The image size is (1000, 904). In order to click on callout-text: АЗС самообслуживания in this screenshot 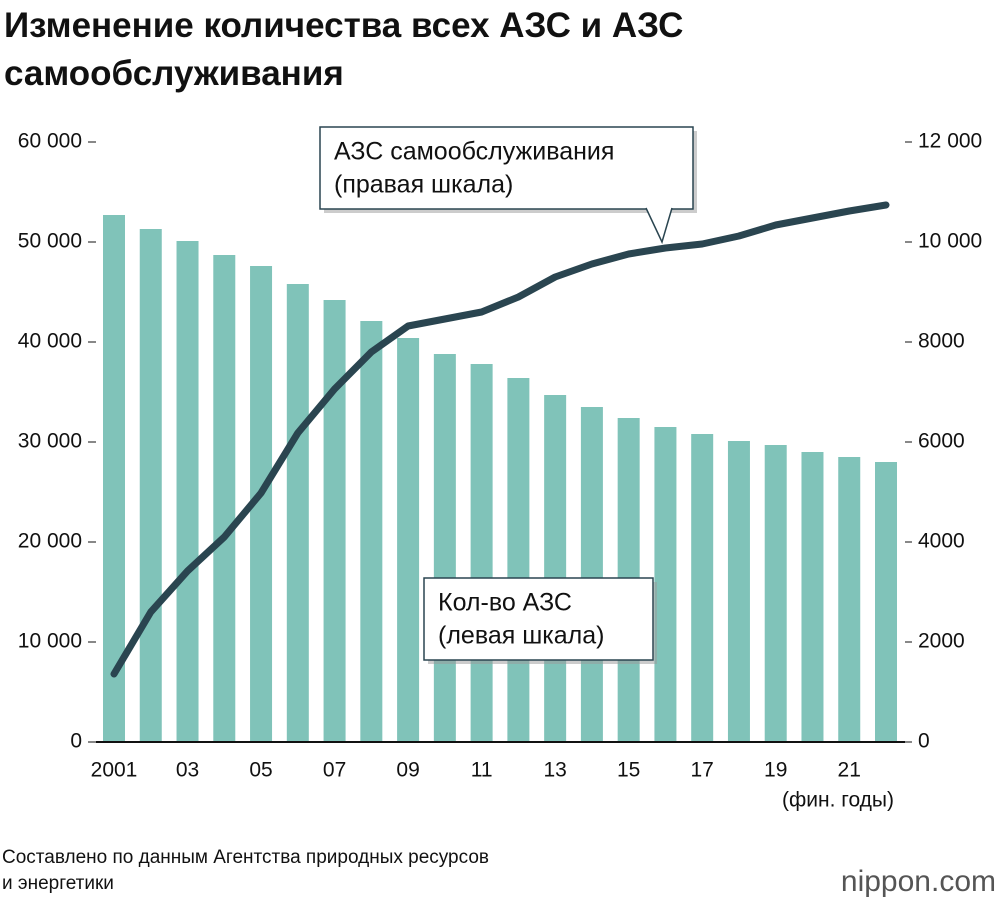, I will do `click(474, 152)`.